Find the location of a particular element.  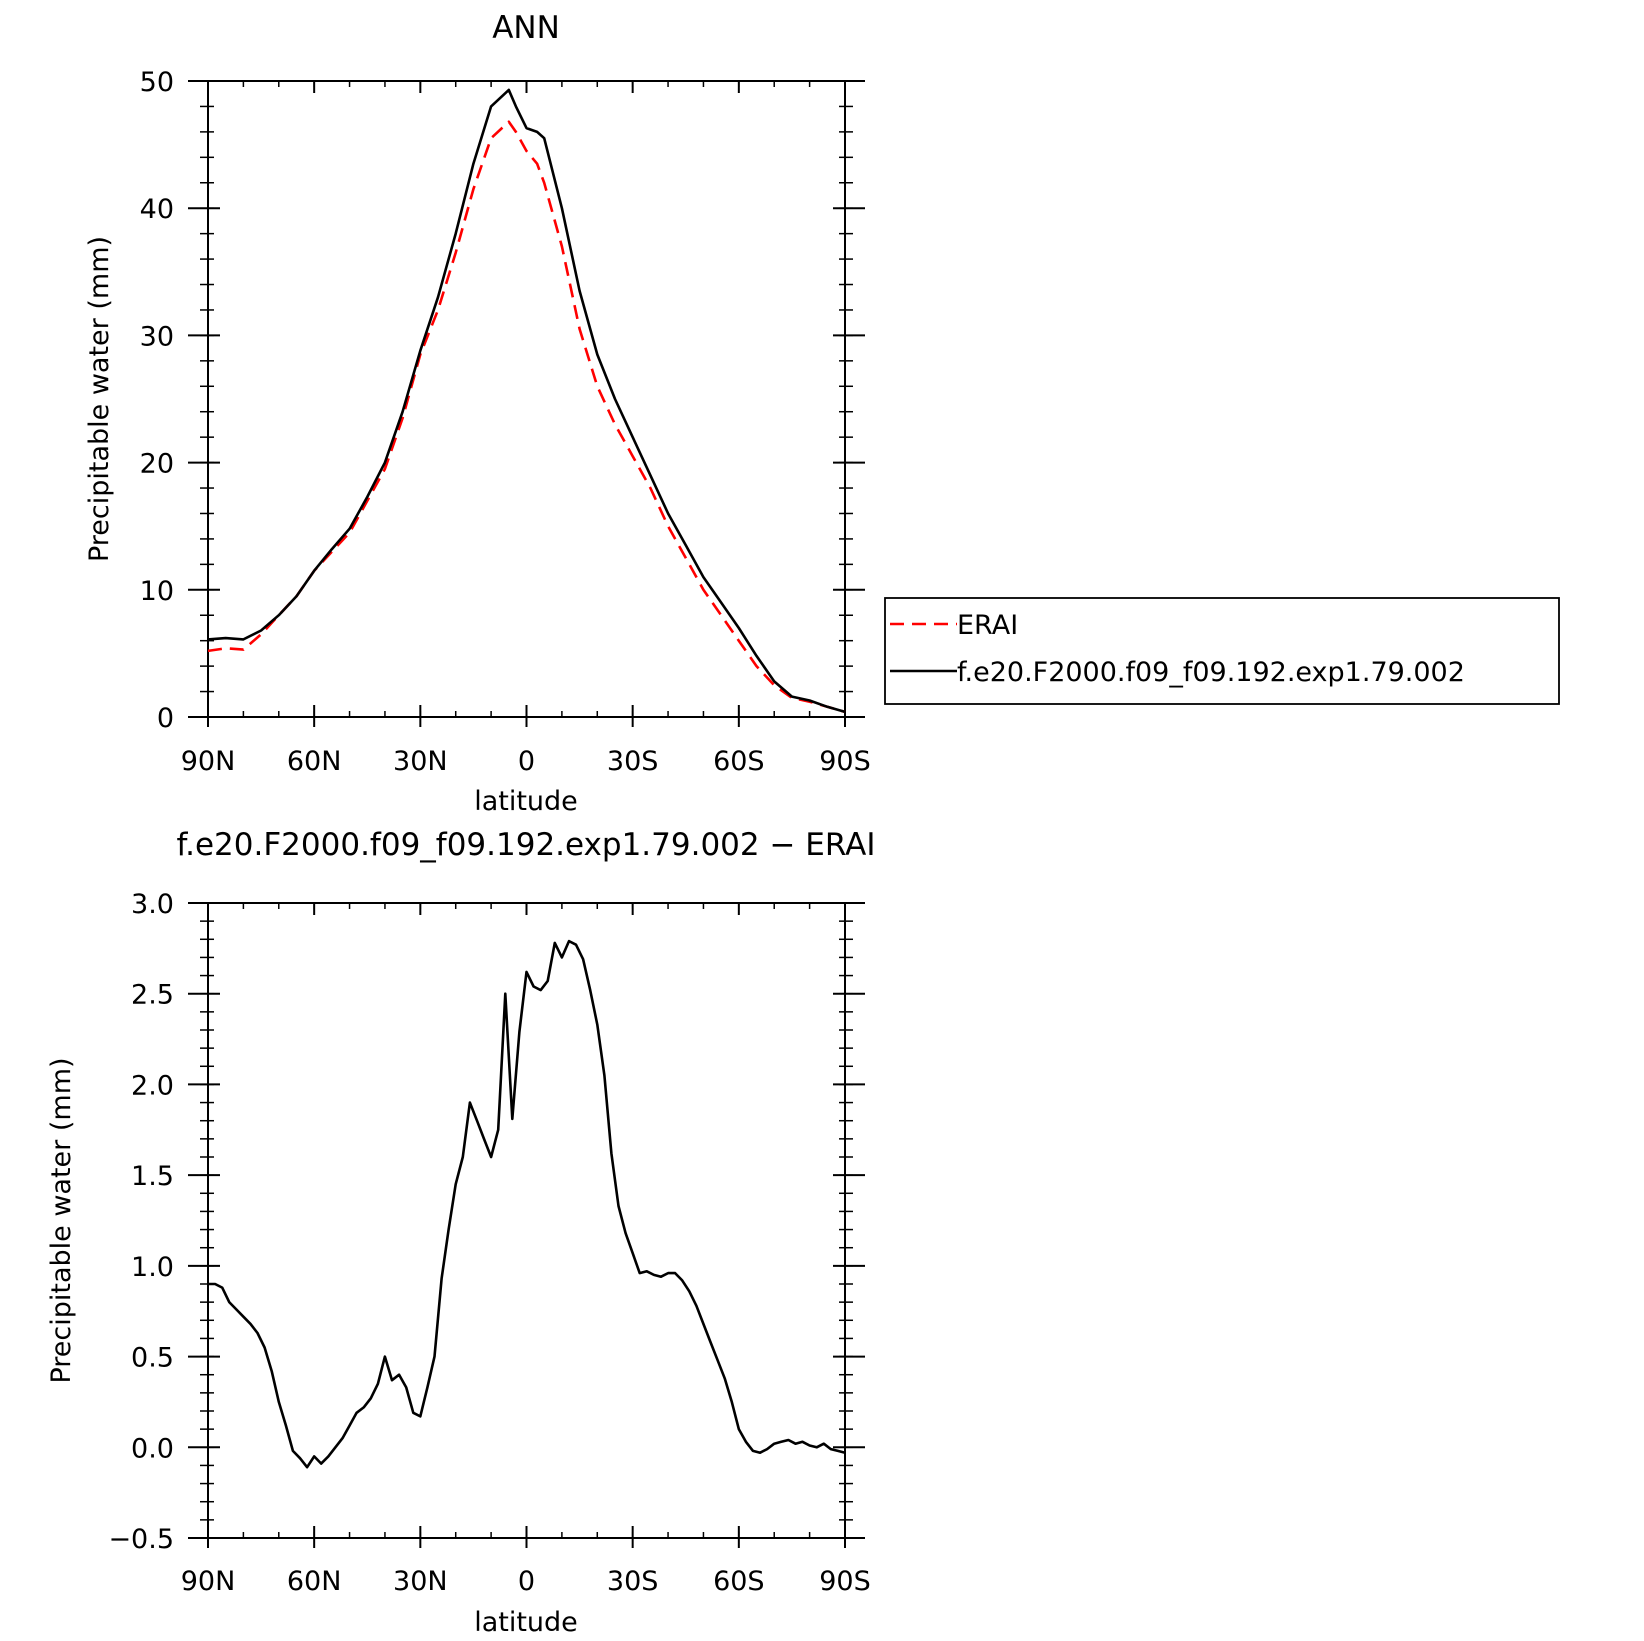

y-tick-label: 2.0 is located at coordinates (152, 1085).